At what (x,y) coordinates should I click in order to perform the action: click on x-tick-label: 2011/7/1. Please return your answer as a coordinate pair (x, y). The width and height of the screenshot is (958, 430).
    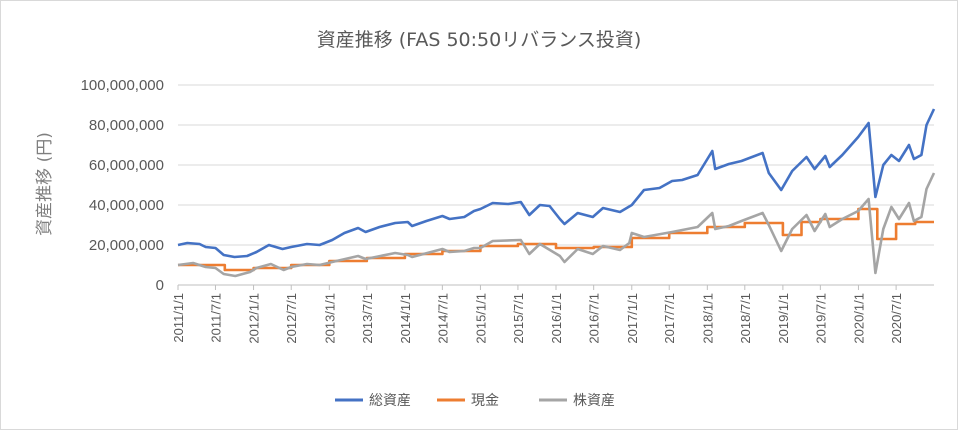
    Looking at the image, I should click on (215, 318).